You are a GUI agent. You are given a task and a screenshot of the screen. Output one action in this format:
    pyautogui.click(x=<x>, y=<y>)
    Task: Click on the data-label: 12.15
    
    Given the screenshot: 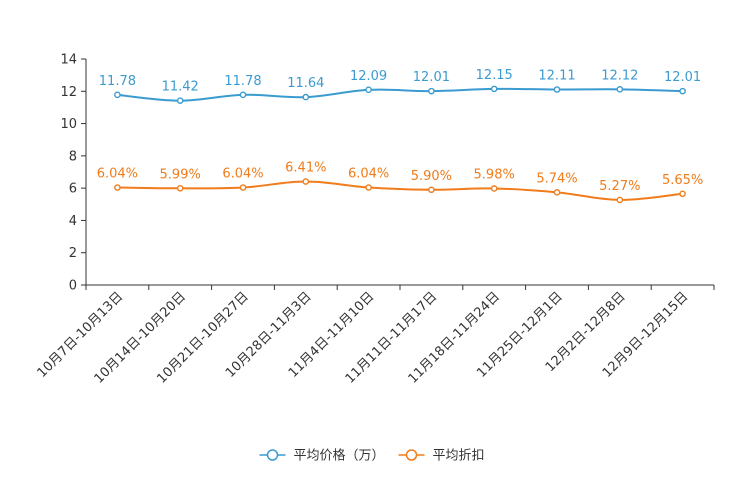 What is the action you would take?
    pyautogui.click(x=494, y=75)
    